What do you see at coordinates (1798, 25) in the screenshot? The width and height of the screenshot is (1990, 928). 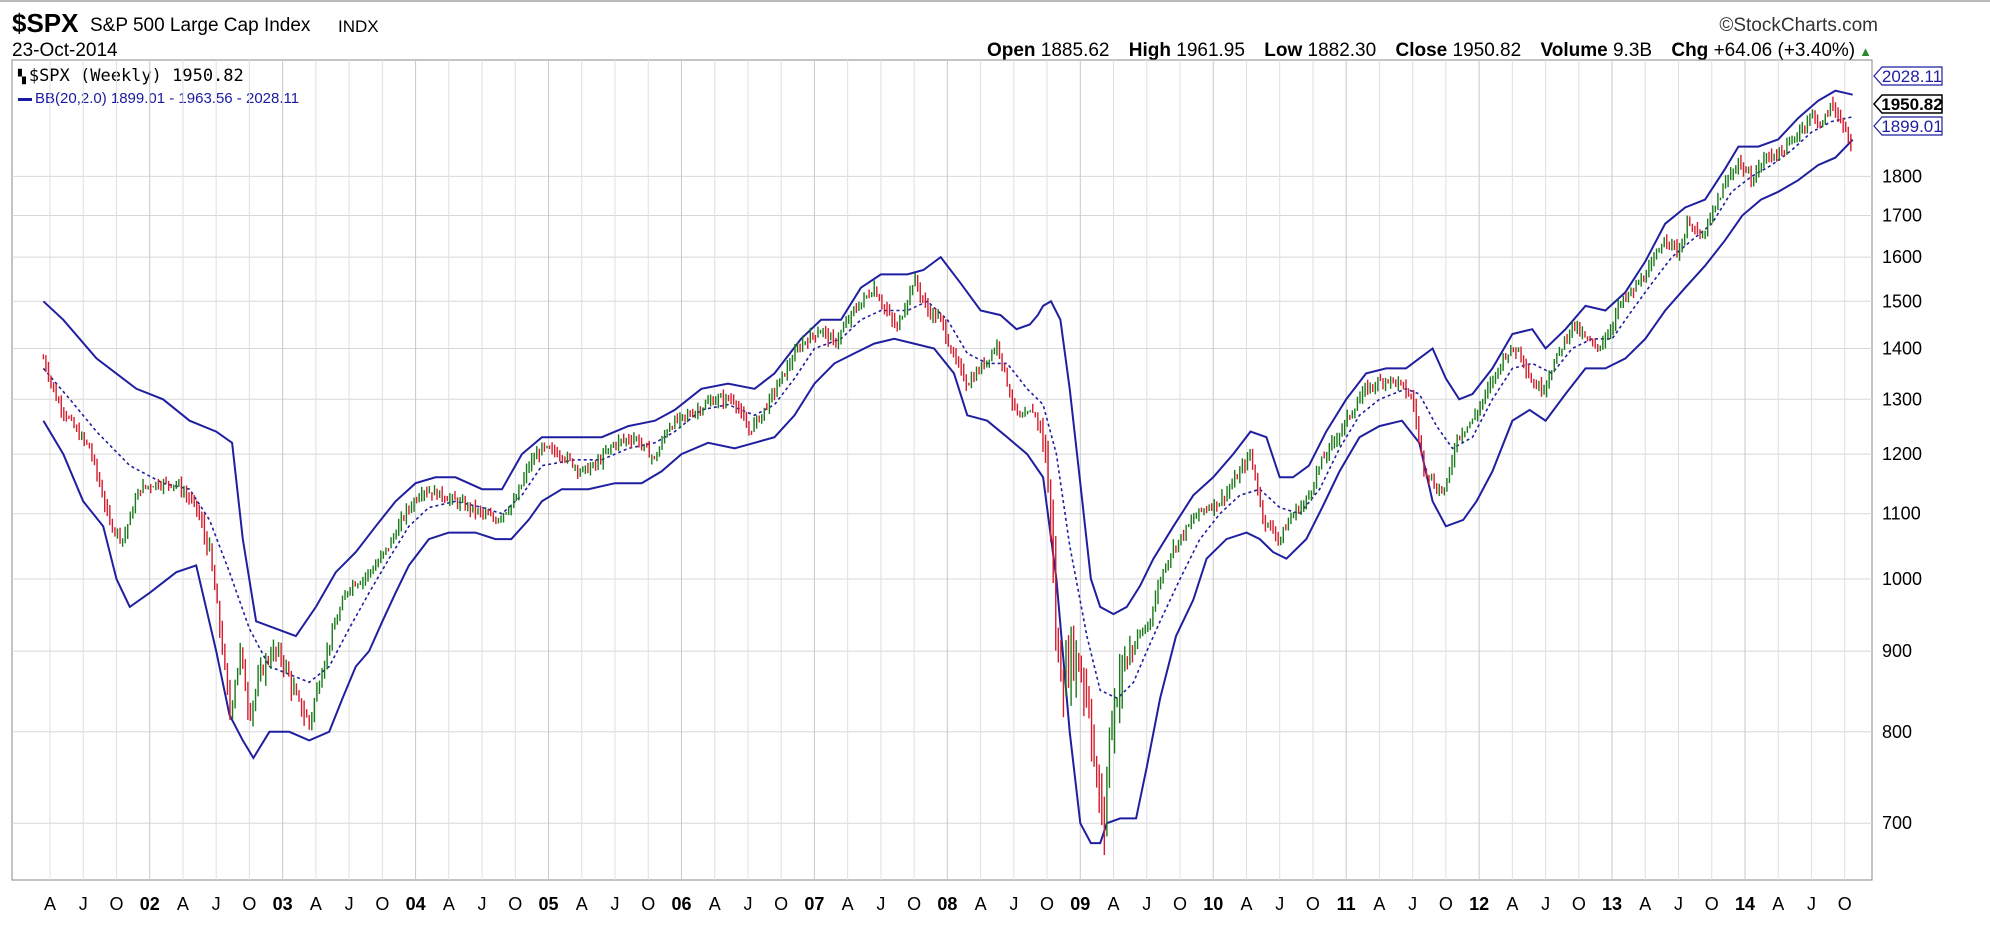 I see `brand-watermark: ©StockCharts.com` at bounding box center [1798, 25].